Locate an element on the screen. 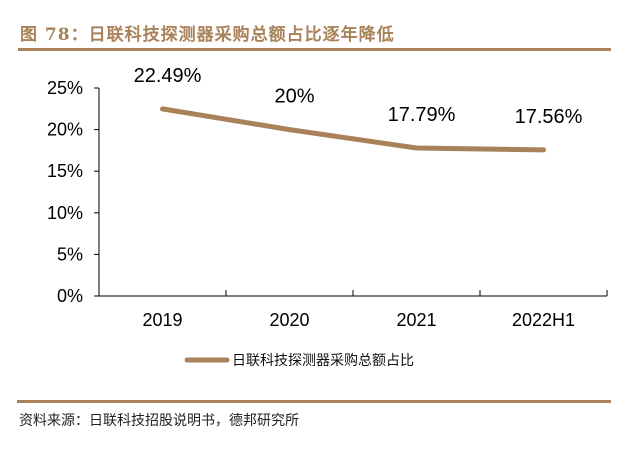 The image size is (641, 465). data-labels: 22.49% 20% 17.79% 17.56% is located at coordinates (358, 96).